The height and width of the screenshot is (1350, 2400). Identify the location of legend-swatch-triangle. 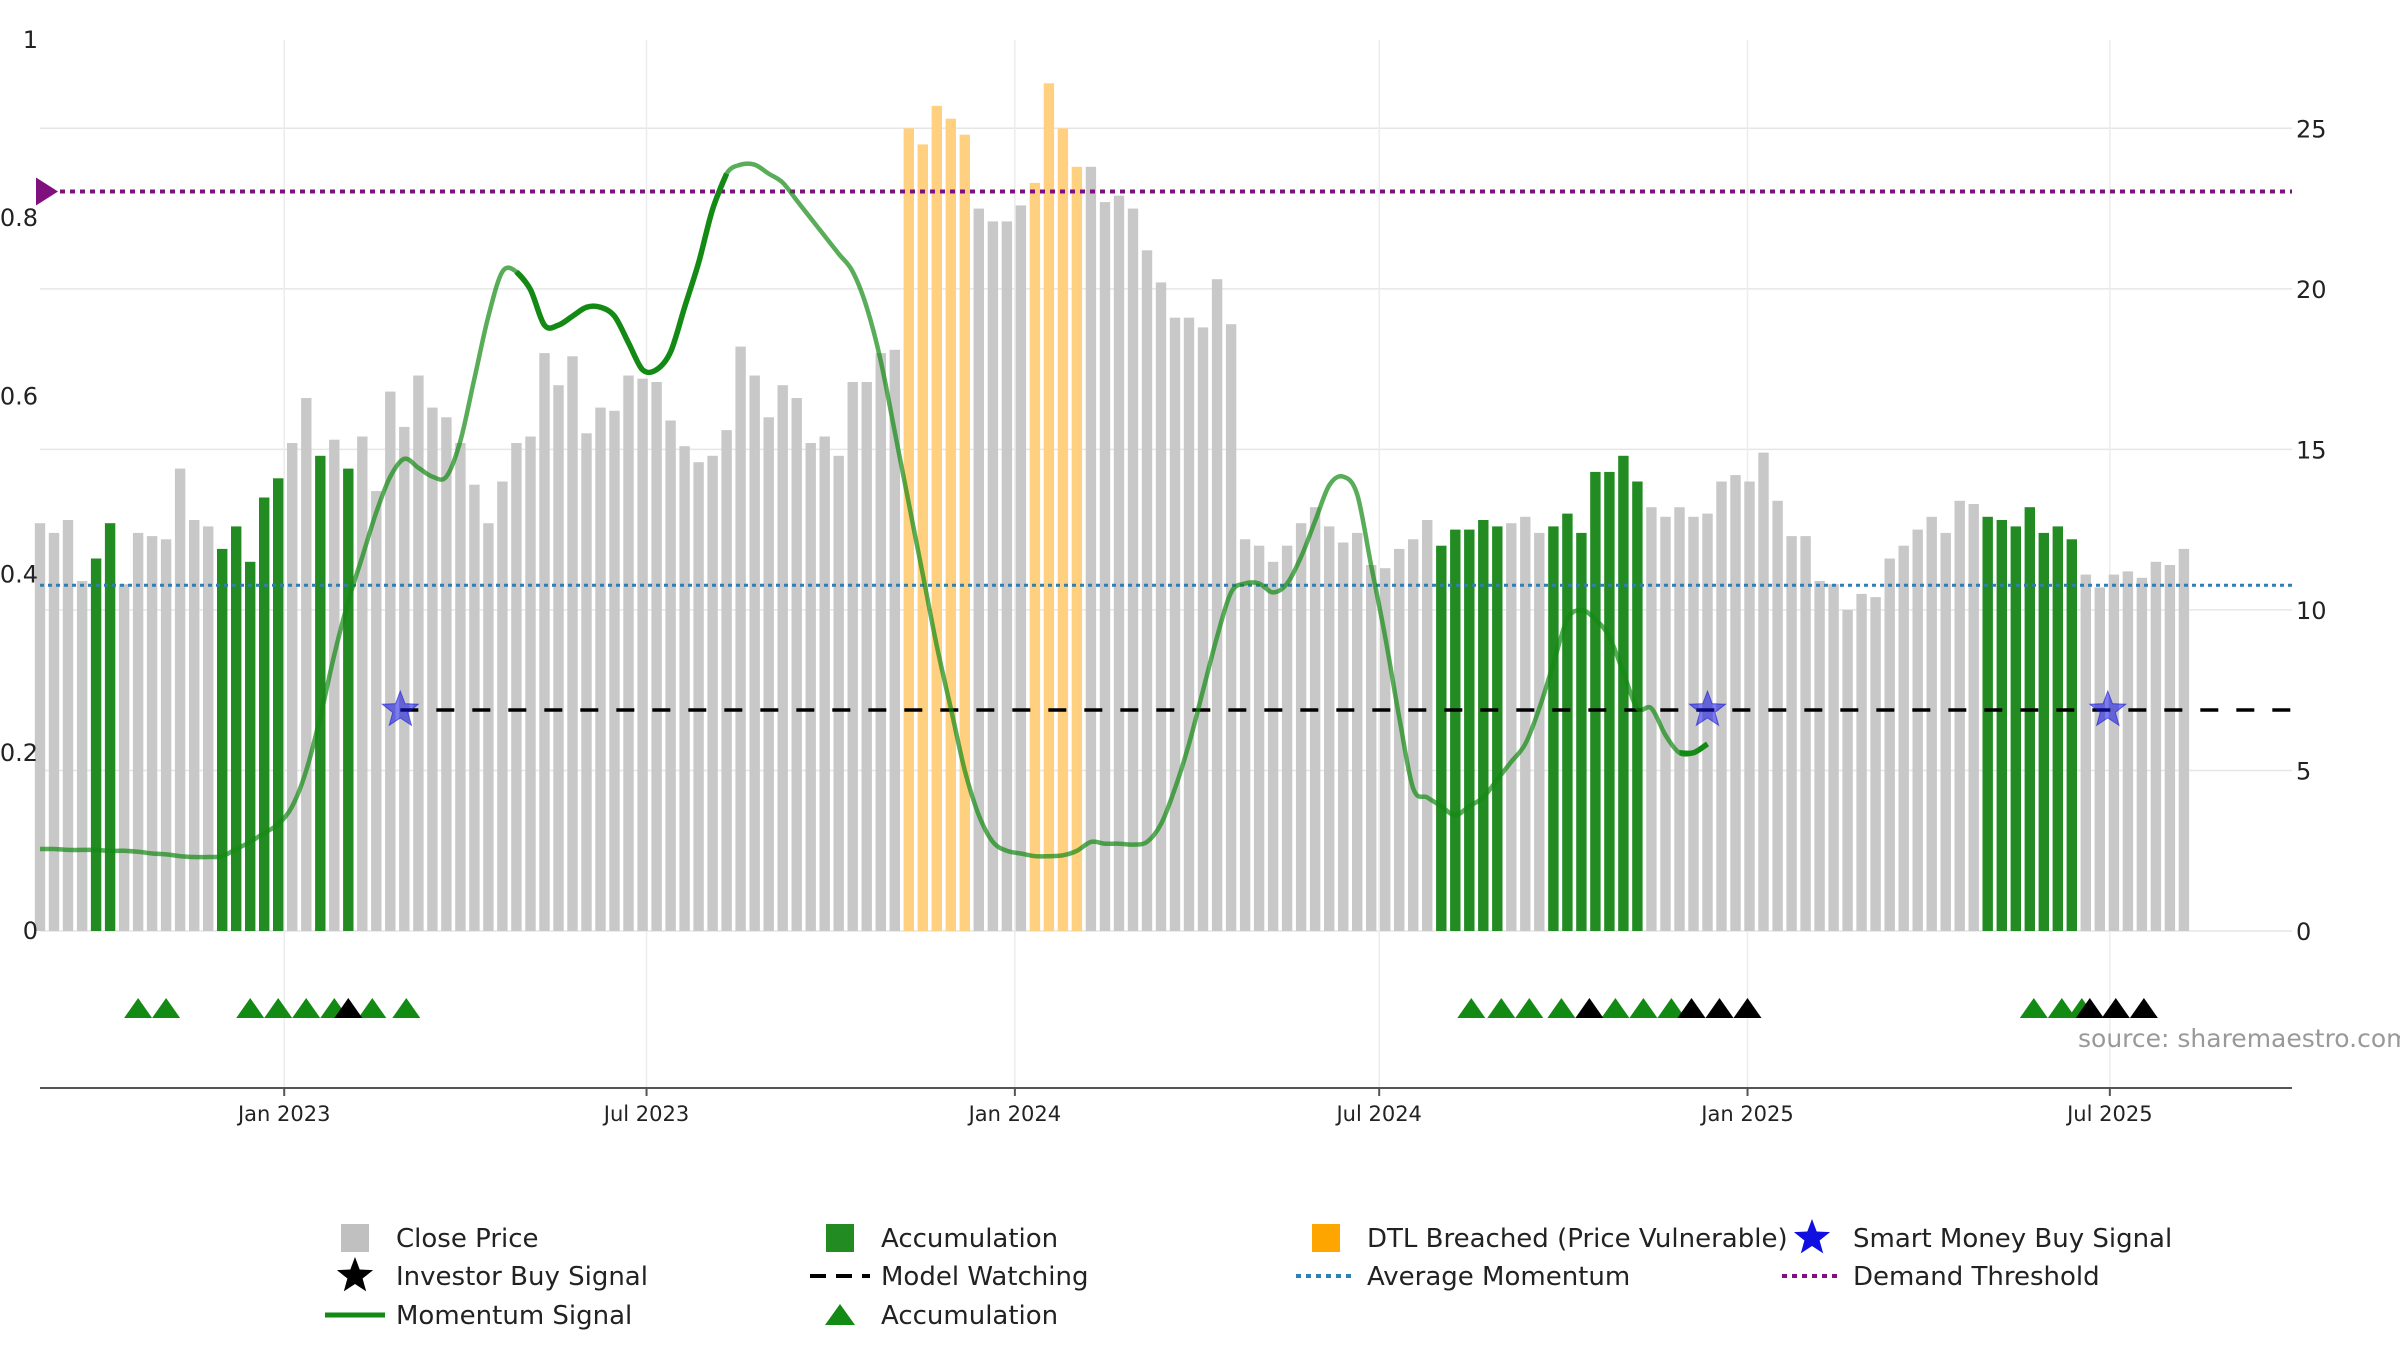
(840, 1314).